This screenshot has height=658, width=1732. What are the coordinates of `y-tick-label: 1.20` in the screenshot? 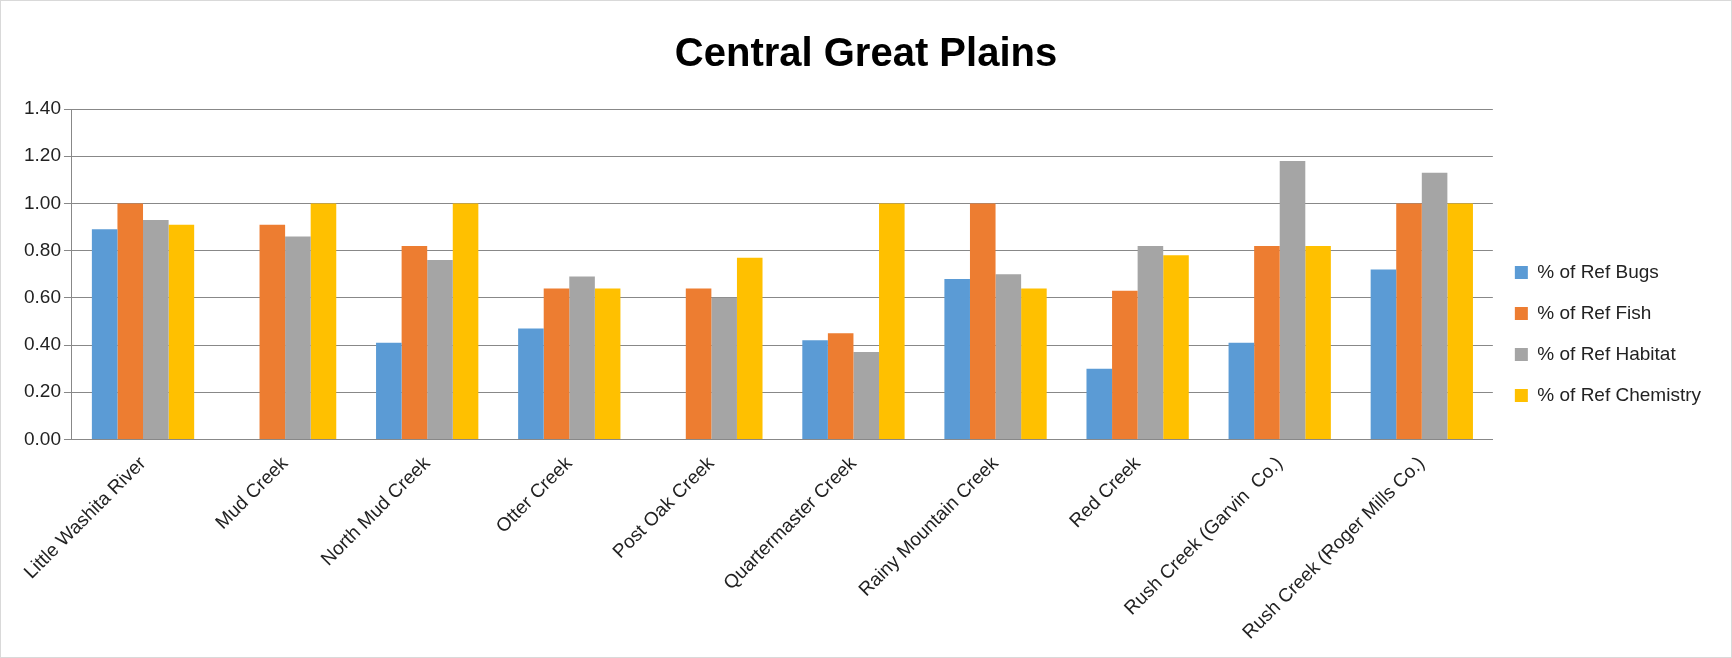 It's located at (42, 155).